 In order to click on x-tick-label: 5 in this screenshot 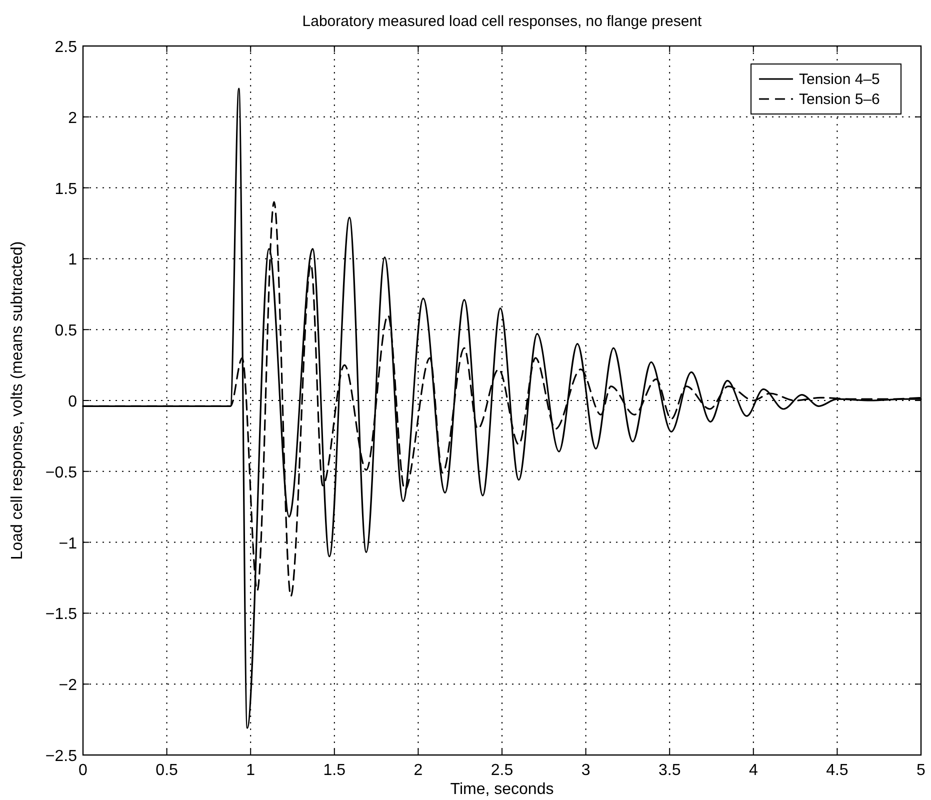, I will do `click(921, 770)`.